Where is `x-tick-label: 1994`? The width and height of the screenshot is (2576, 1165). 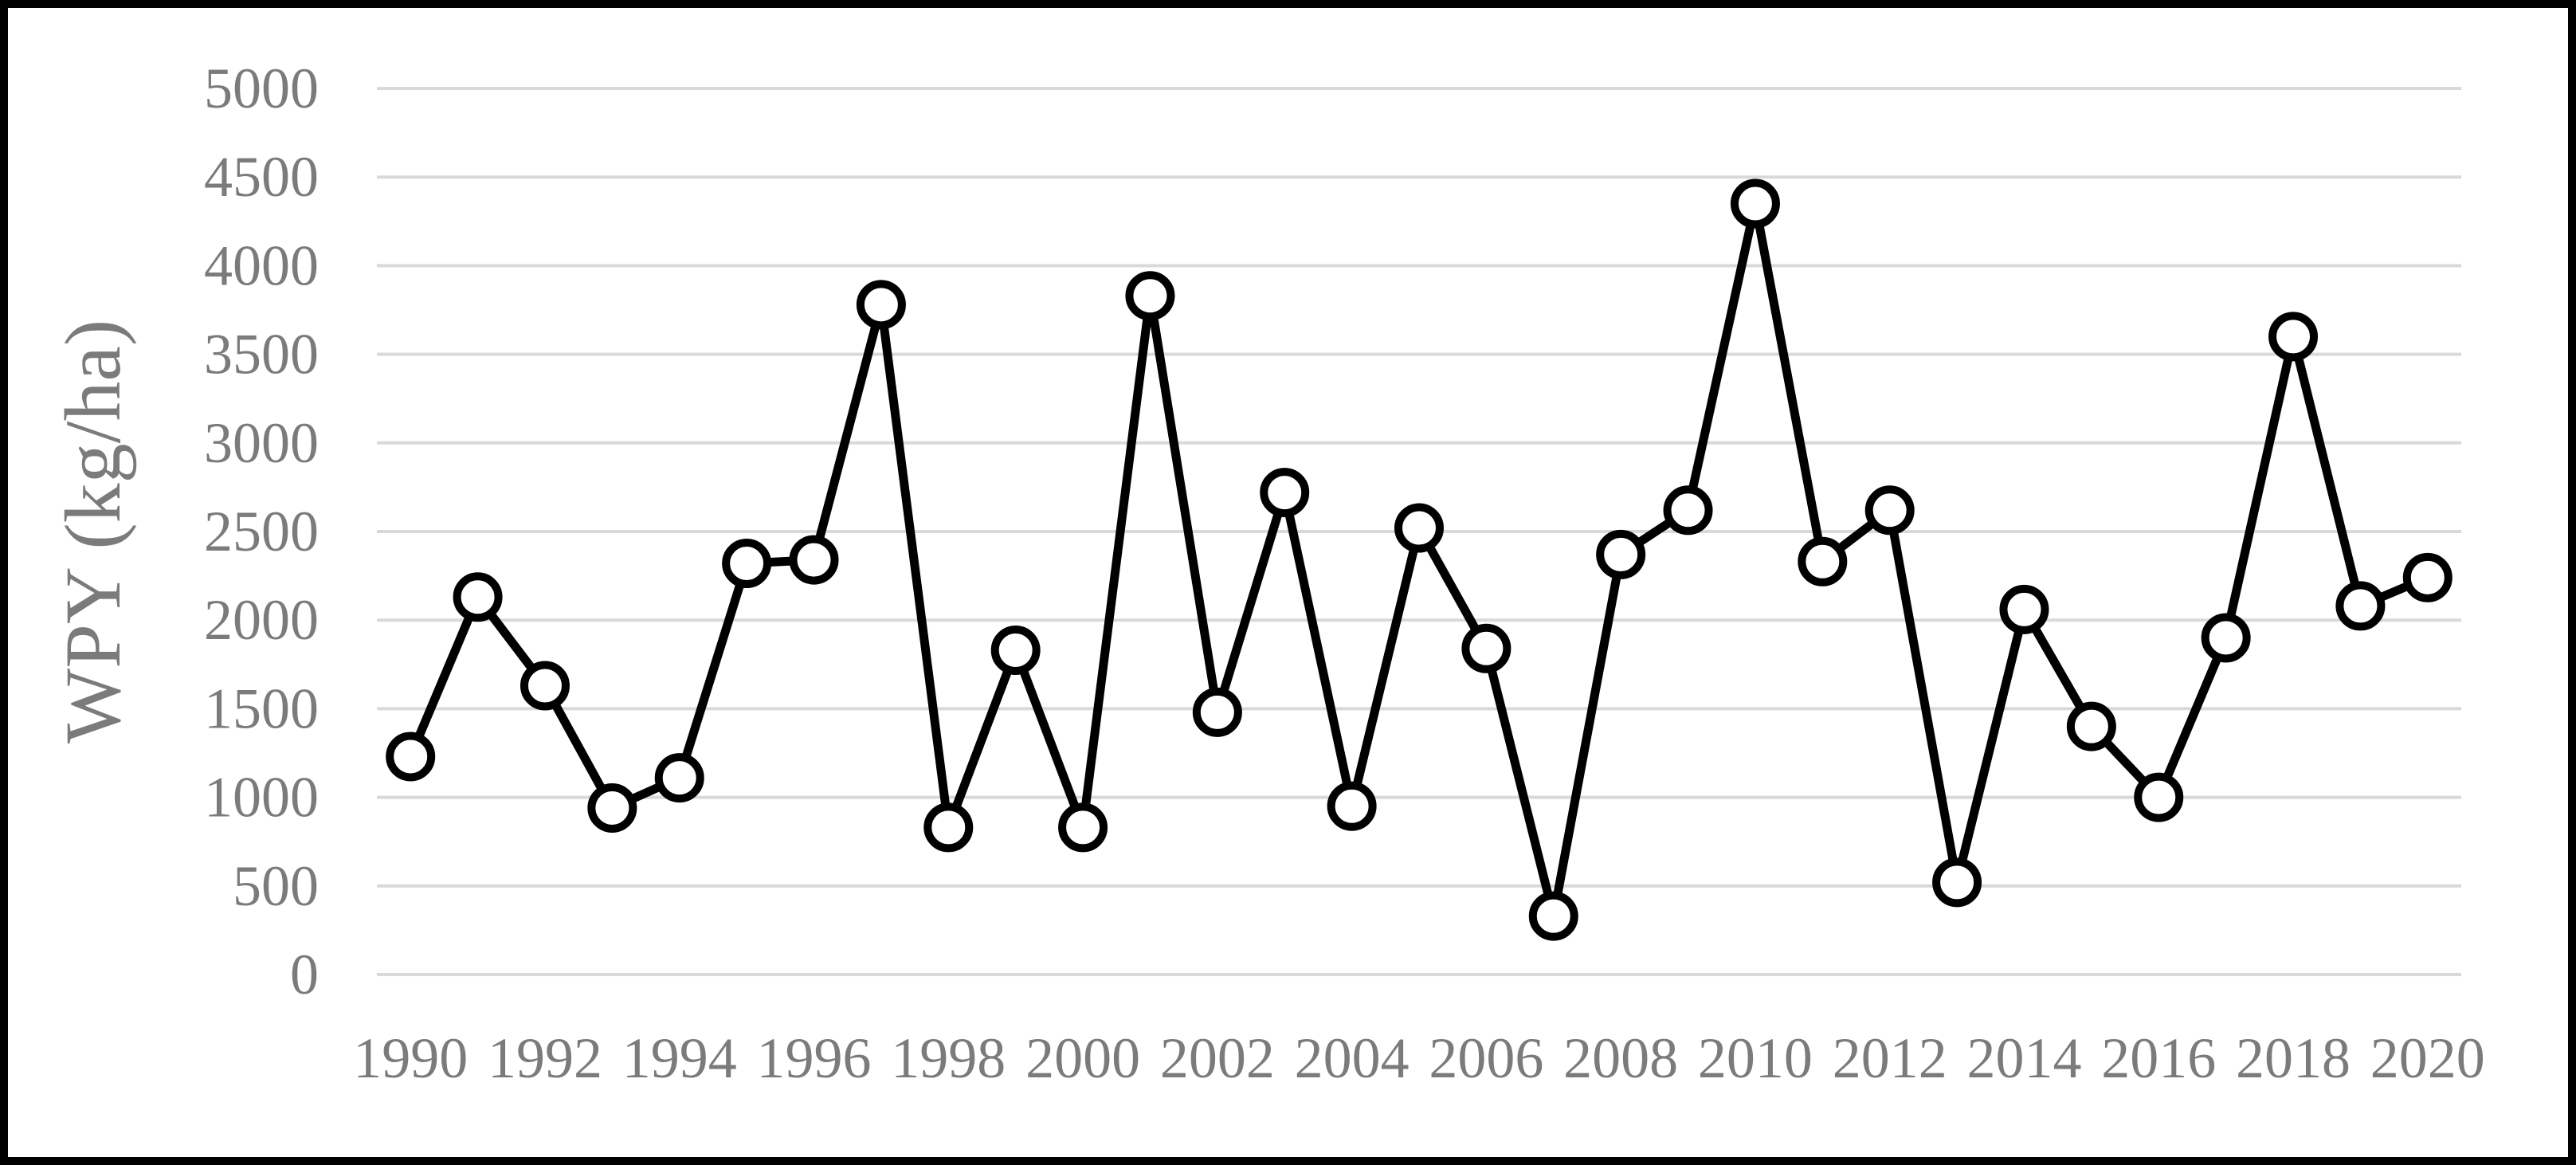 x-tick-label: 1994 is located at coordinates (679, 1058).